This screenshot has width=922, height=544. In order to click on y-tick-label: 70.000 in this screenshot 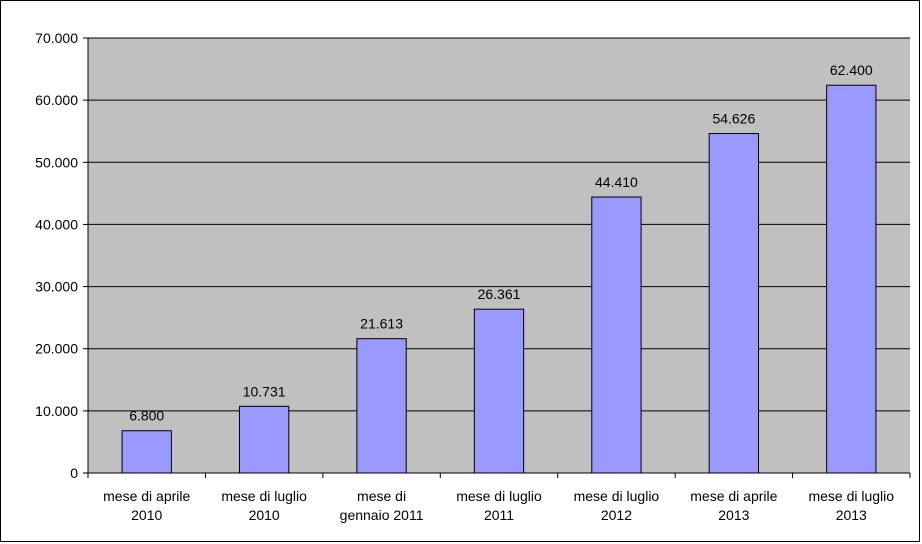, I will do `click(56, 38)`.